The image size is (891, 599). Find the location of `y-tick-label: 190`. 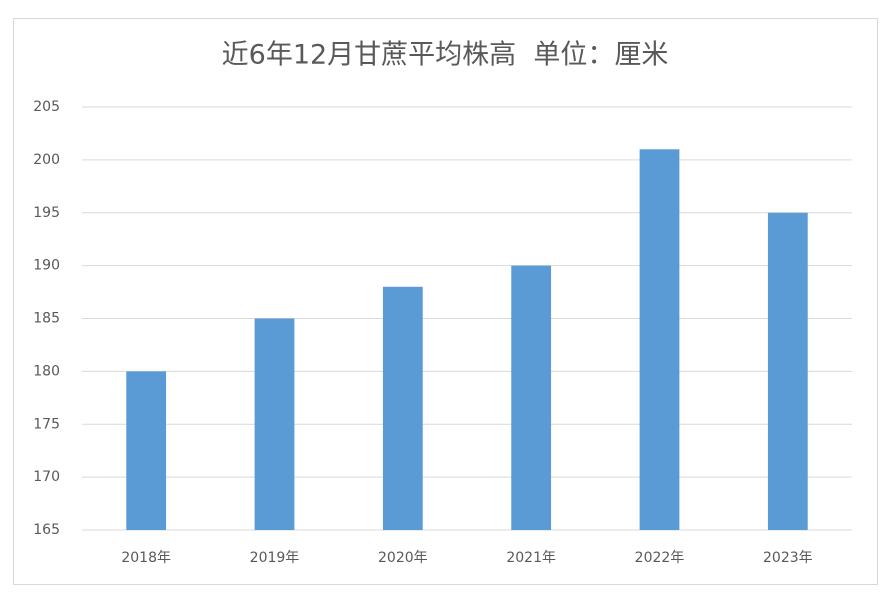

y-tick-label: 190 is located at coordinates (46, 266).